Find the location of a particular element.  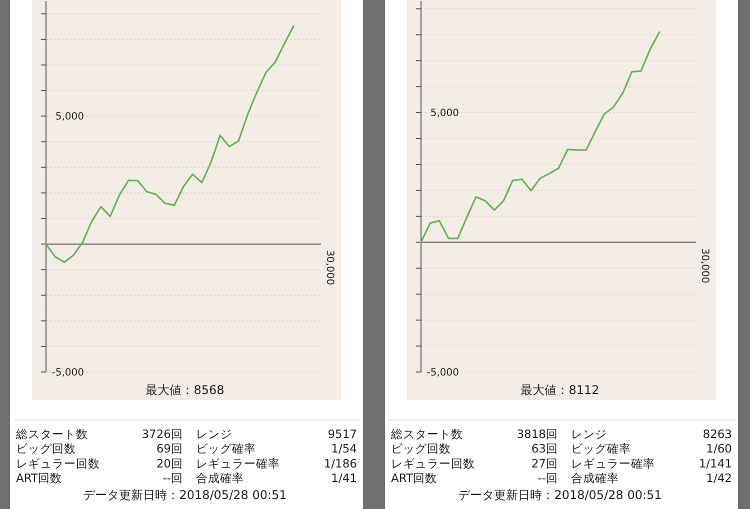

text: 63回 is located at coordinates (544, 449).